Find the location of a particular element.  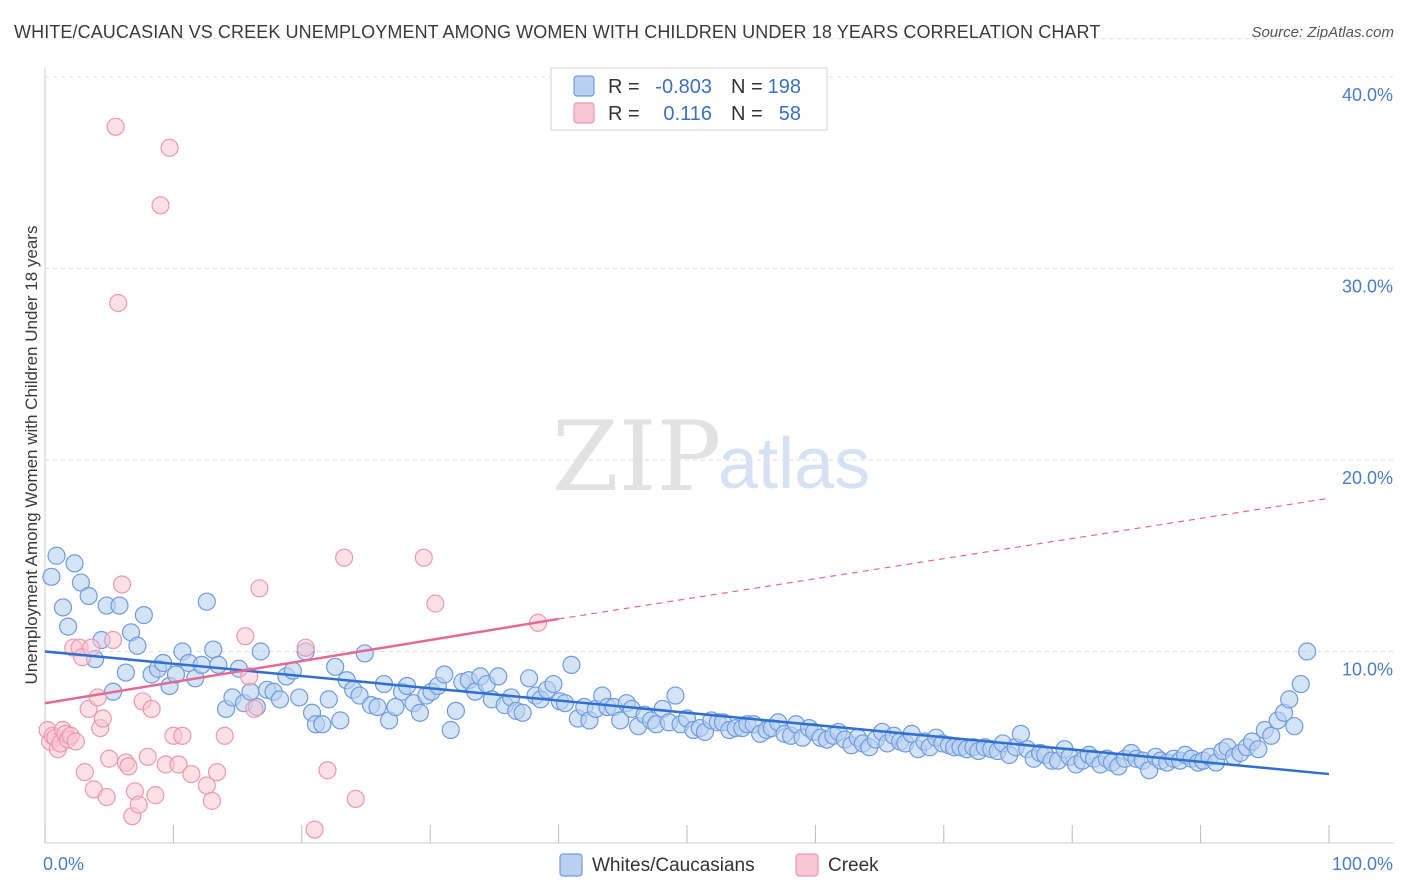

legend-n-label-whites: N = is located at coordinates (747, 87).